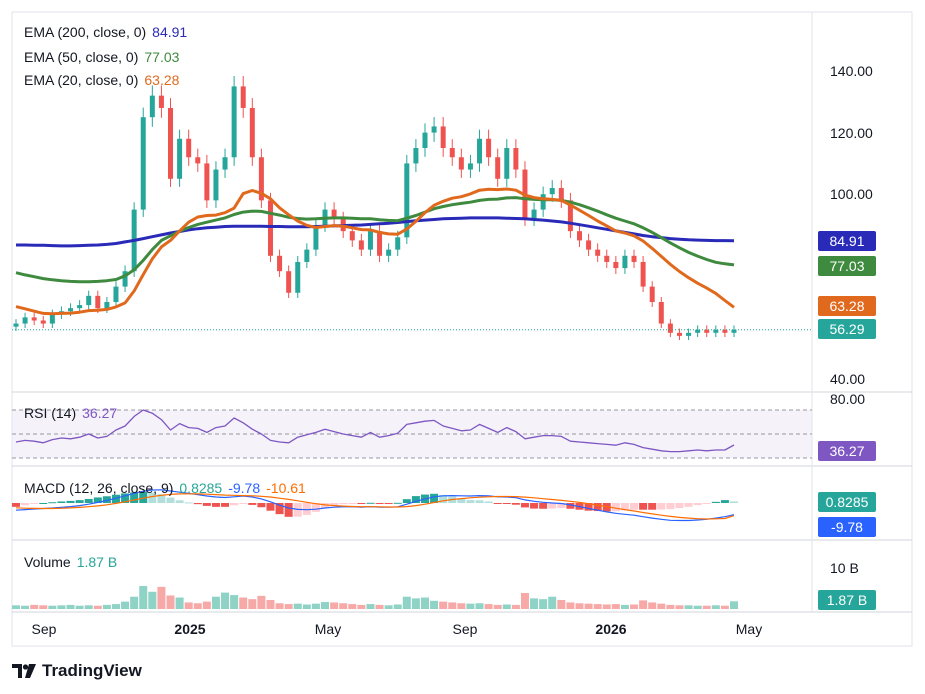  Describe the element at coordinates (847, 329) in the screenshot. I see `last-price-tag: 56.29` at that location.